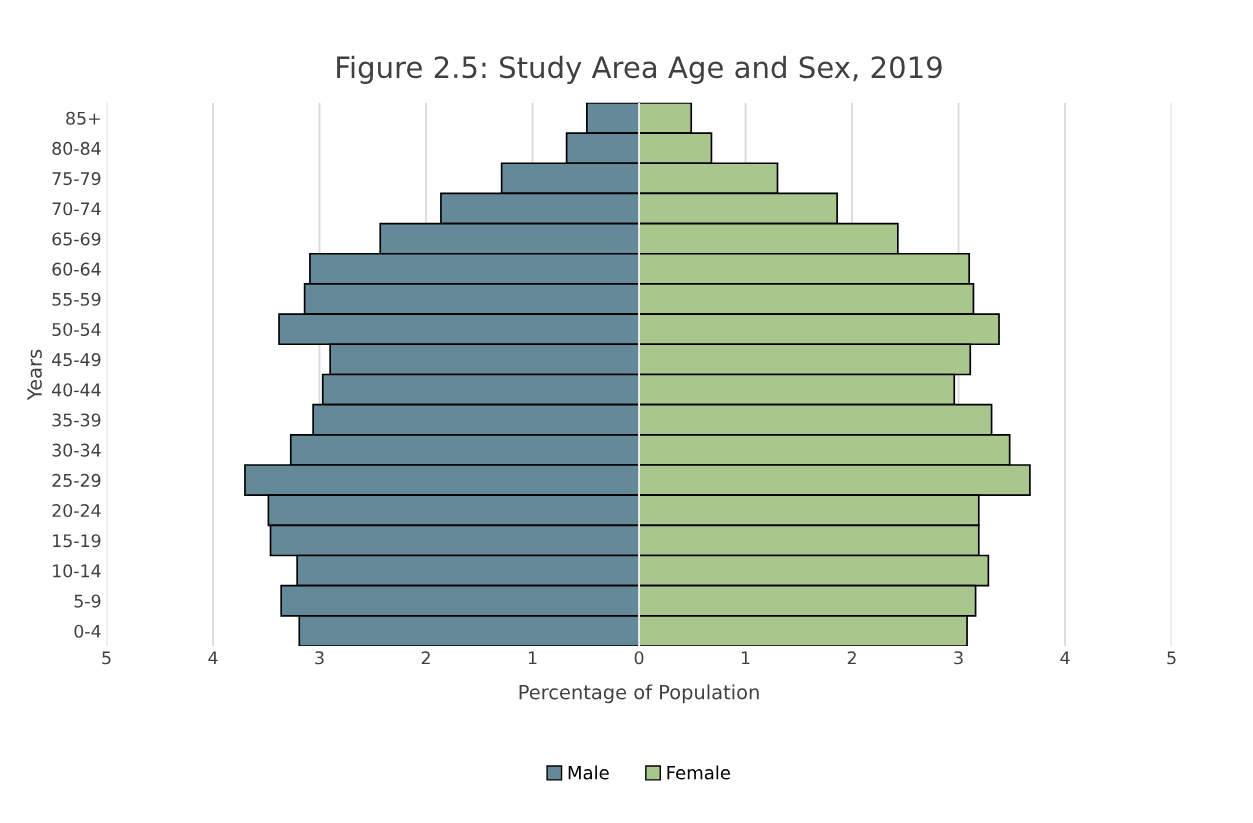  What do you see at coordinates (588, 772) in the screenshot?
I see `legend-label: Male` at bounding box center [588, 772].